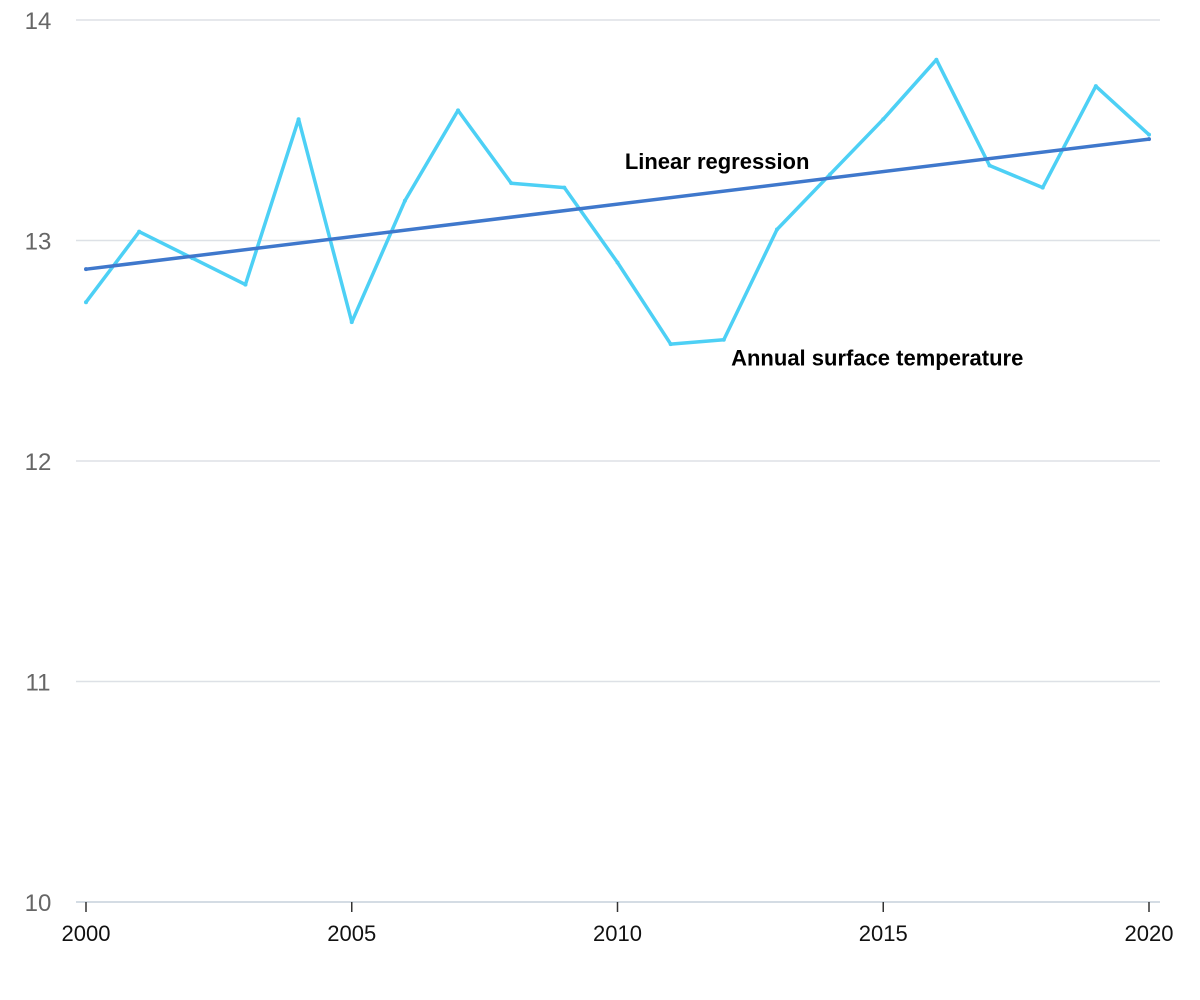  I want to click on series-annotation-1: Annual surface temperature, so click(877, 357).